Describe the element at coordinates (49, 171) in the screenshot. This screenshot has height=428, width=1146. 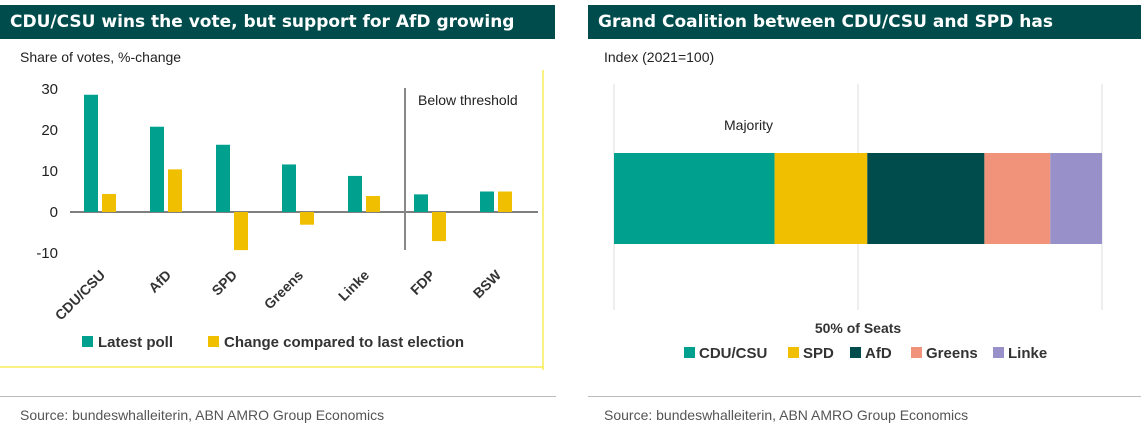
I see `y-tick-label: 10` at that location.